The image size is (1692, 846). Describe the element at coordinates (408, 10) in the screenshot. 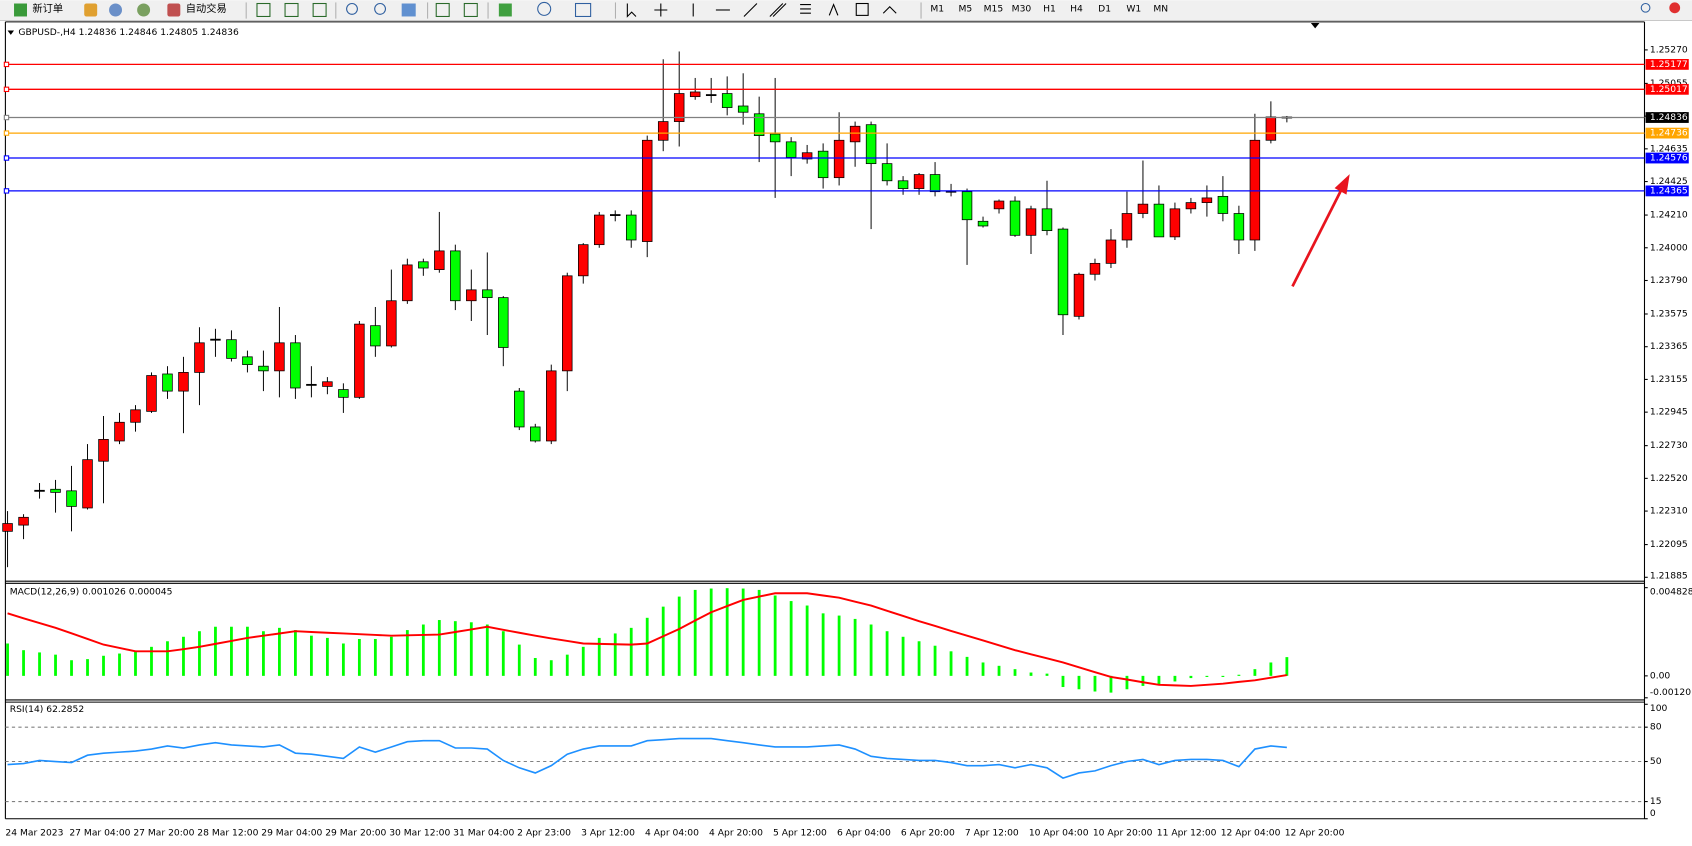

I see `tile-icon` at that location.